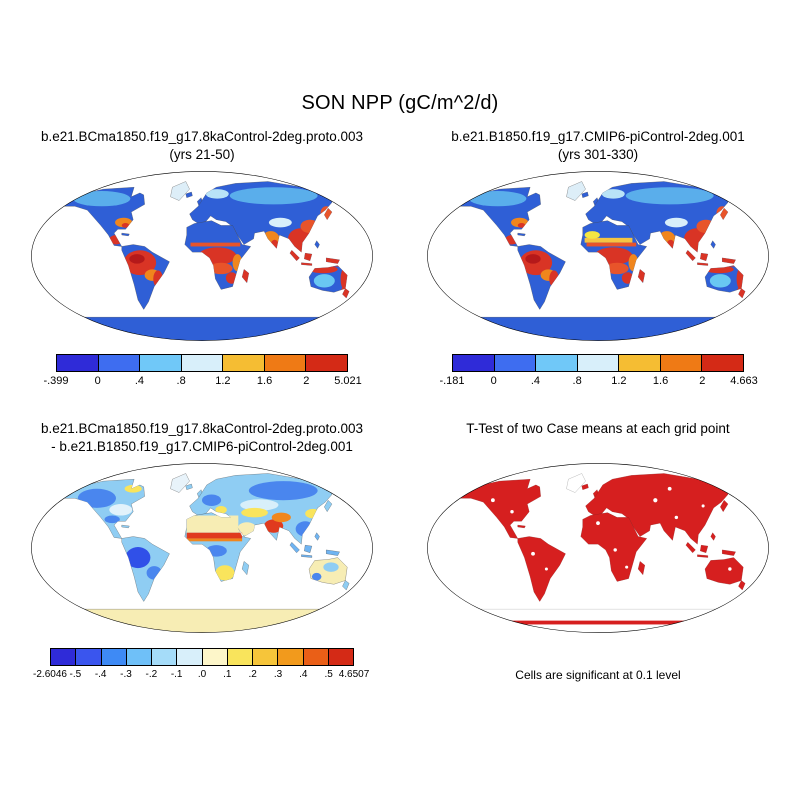 Image resolution: width=800 pixels, height=800 pixels. I want to click on africa-high-npp, so click(217, 256).